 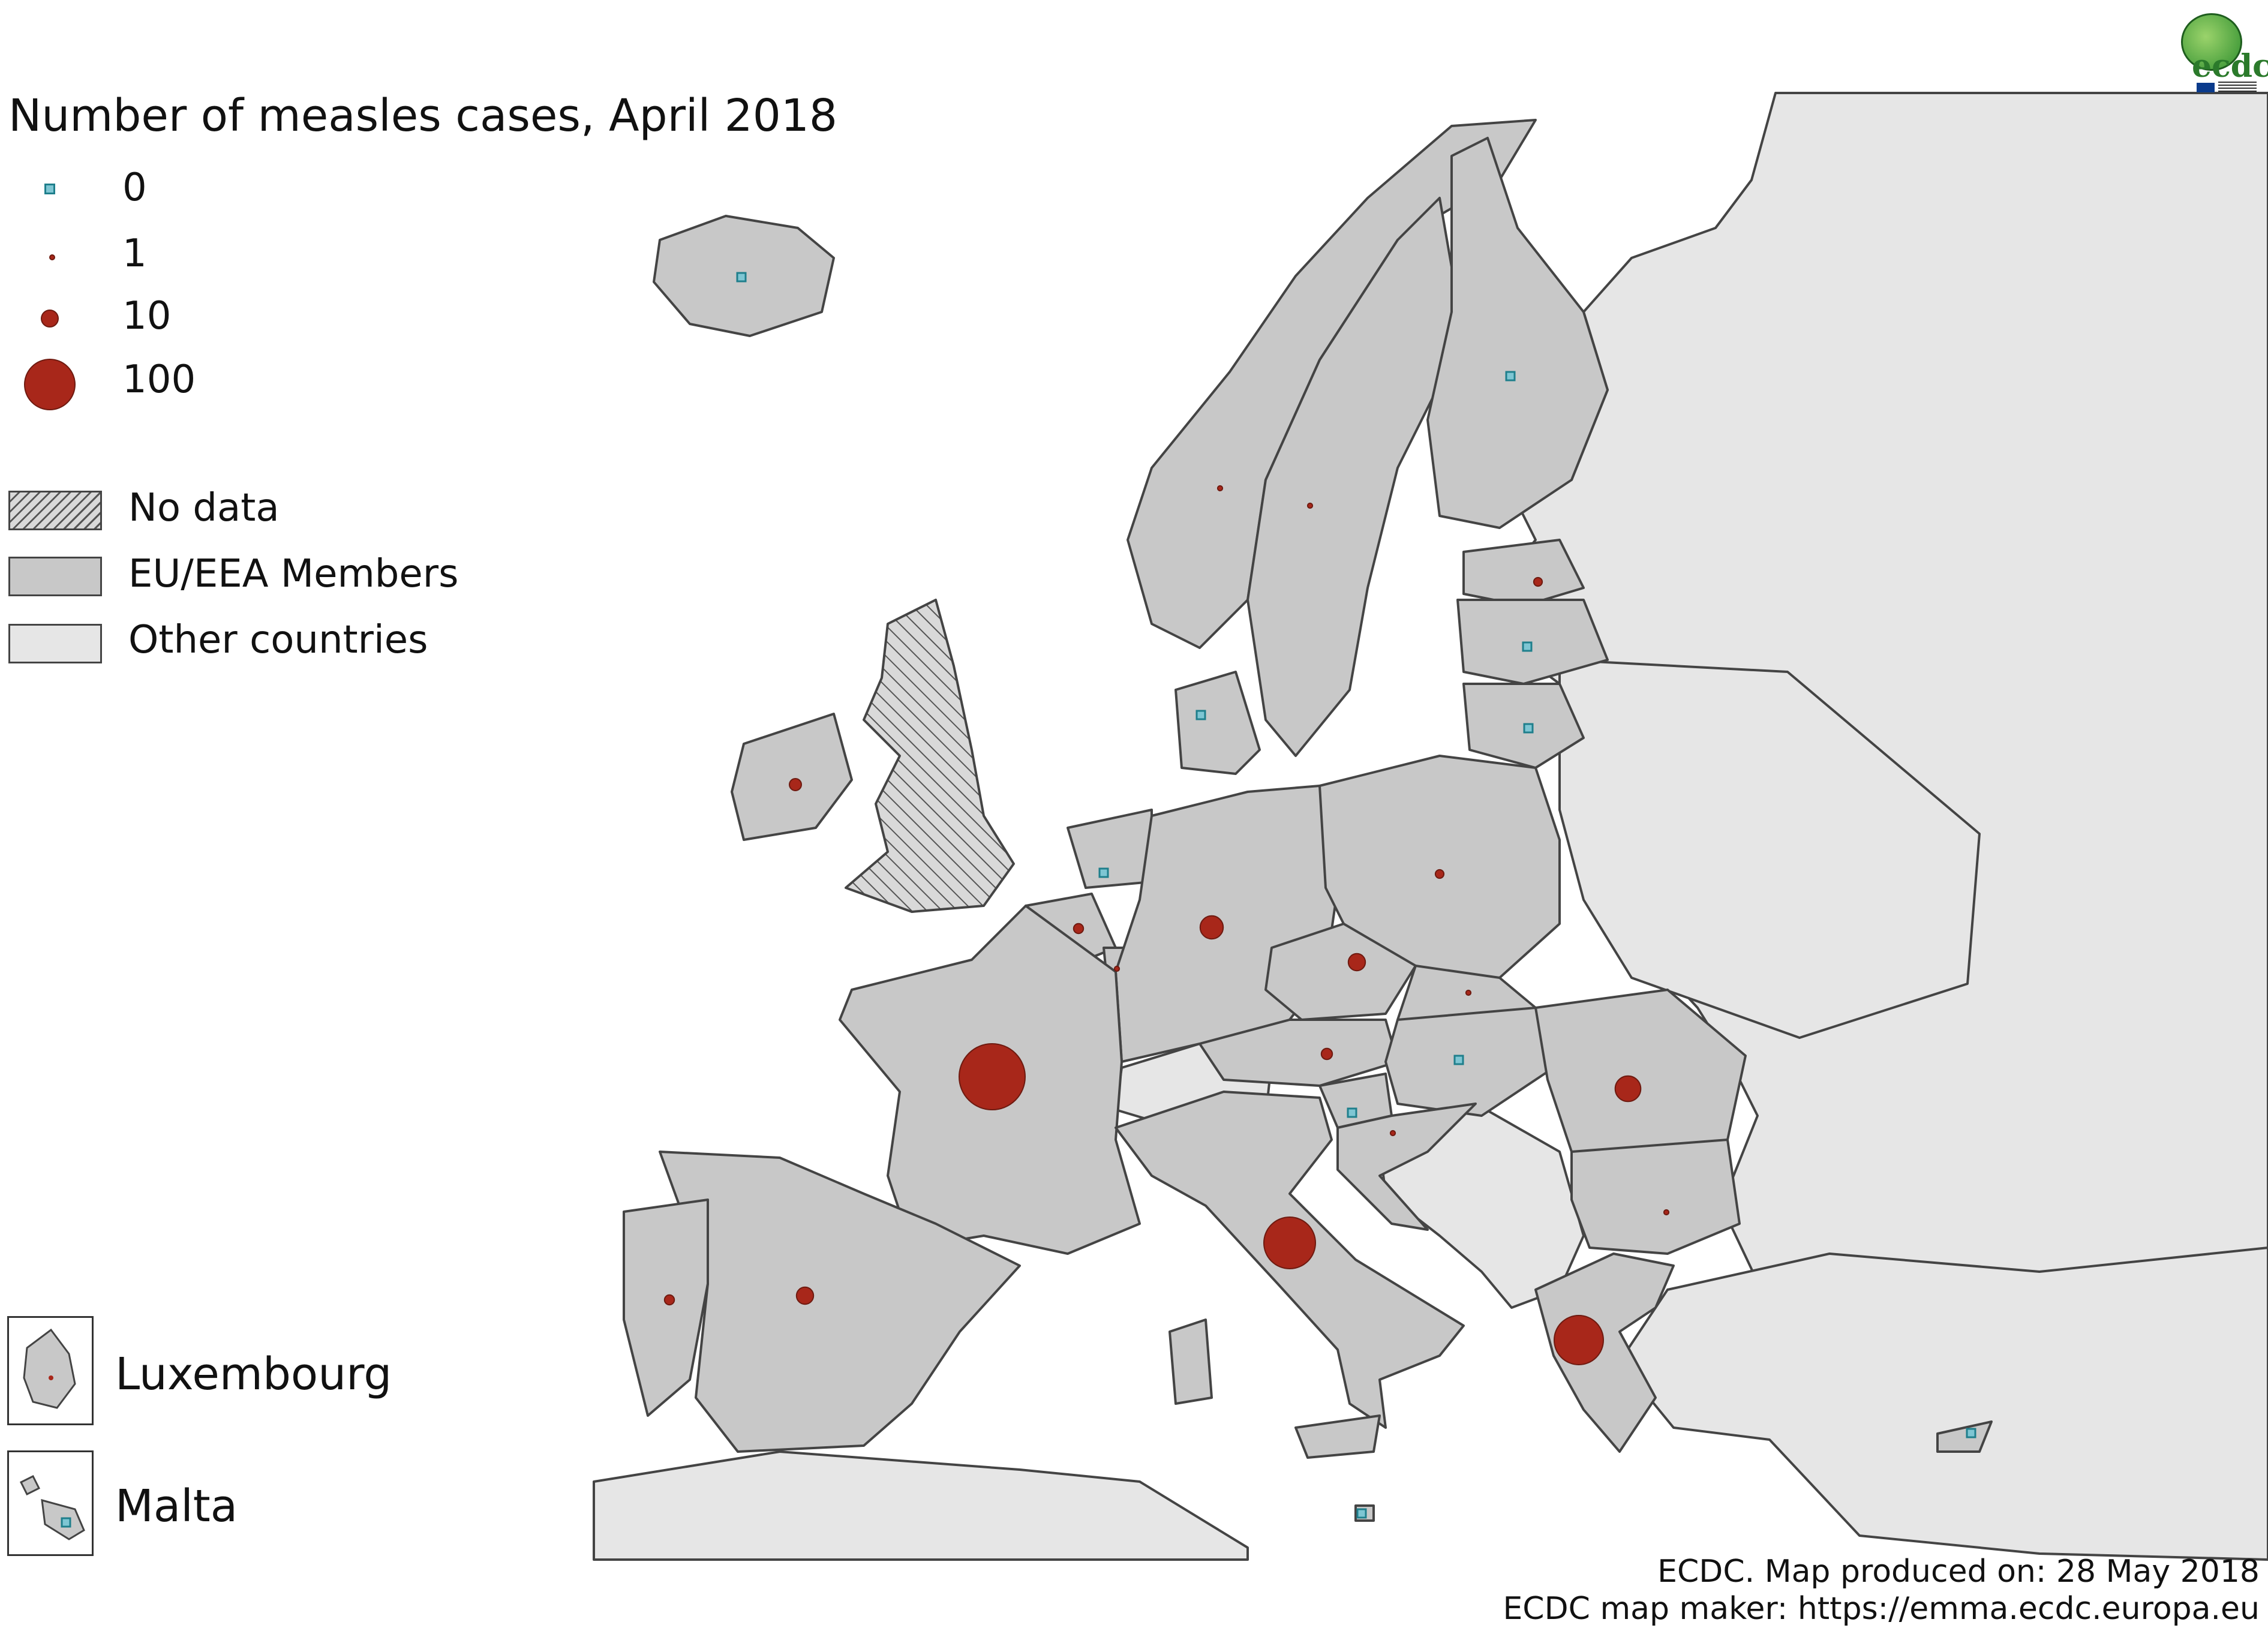 I want to click on logo-text: ecdc, so click(x=2230, y=66).